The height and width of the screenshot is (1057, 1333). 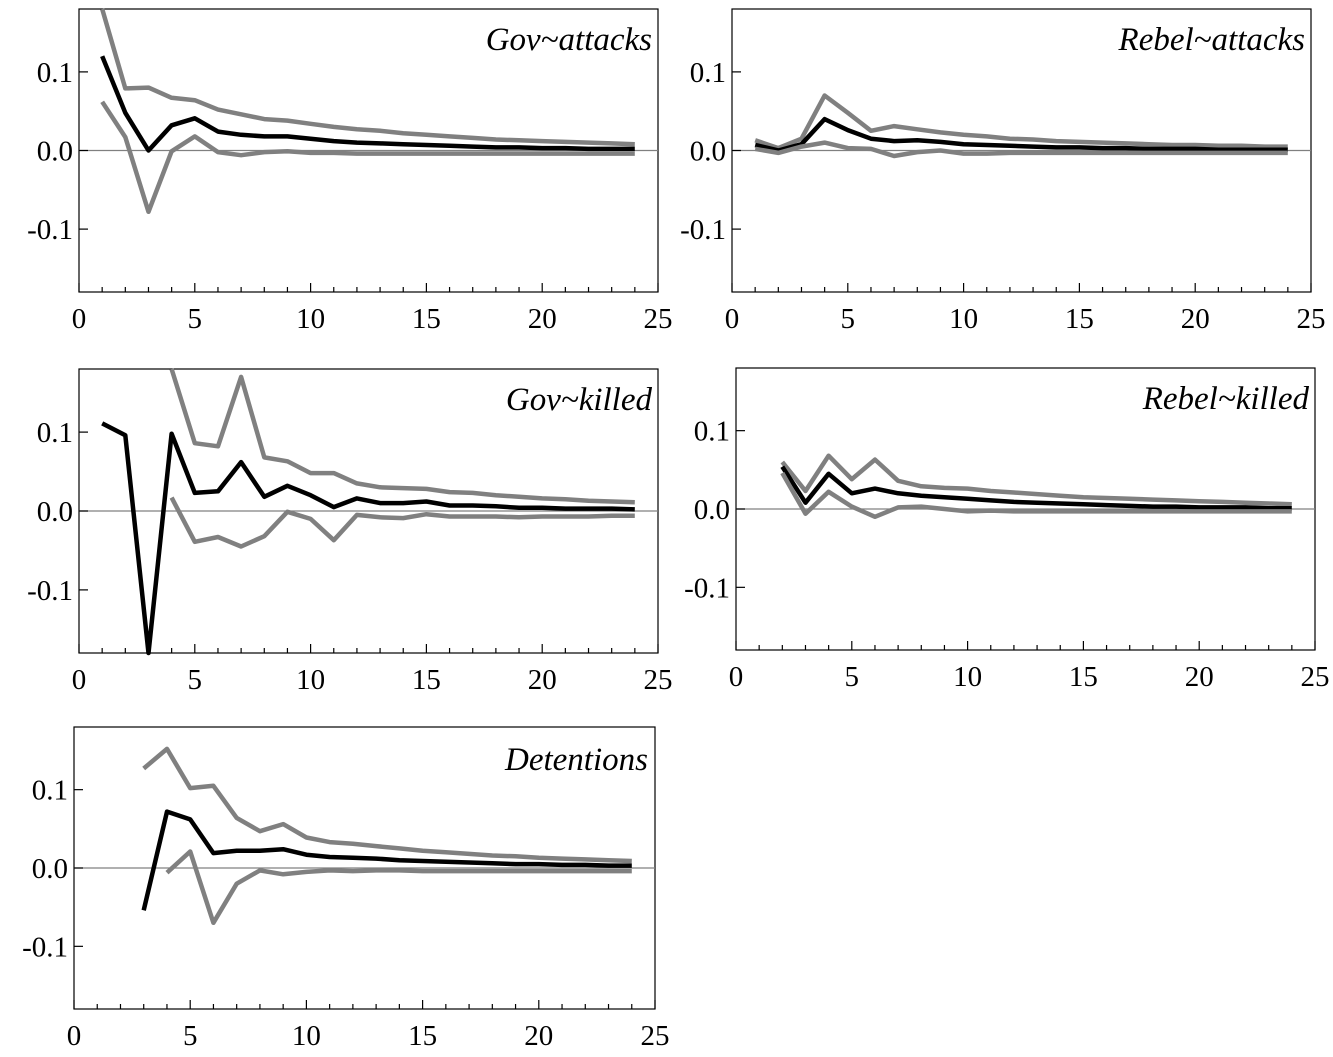 I want to click on panel-detentions: 0.1 0.0 -0.1 0 5 10 15 20 25 Detentions, so click(x=346, y=889).